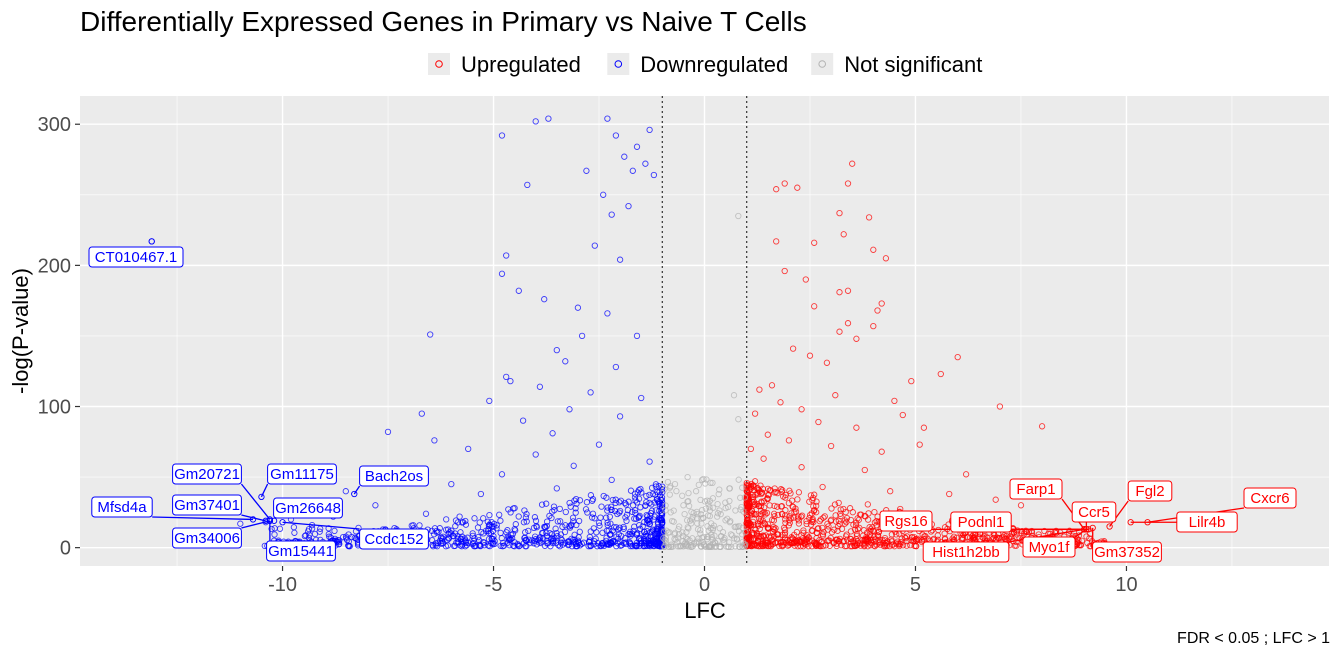  Describe the element at coordinates (223, 493) in the screenshot. I see `gene-label-gm20721: Gm20721` at that location.